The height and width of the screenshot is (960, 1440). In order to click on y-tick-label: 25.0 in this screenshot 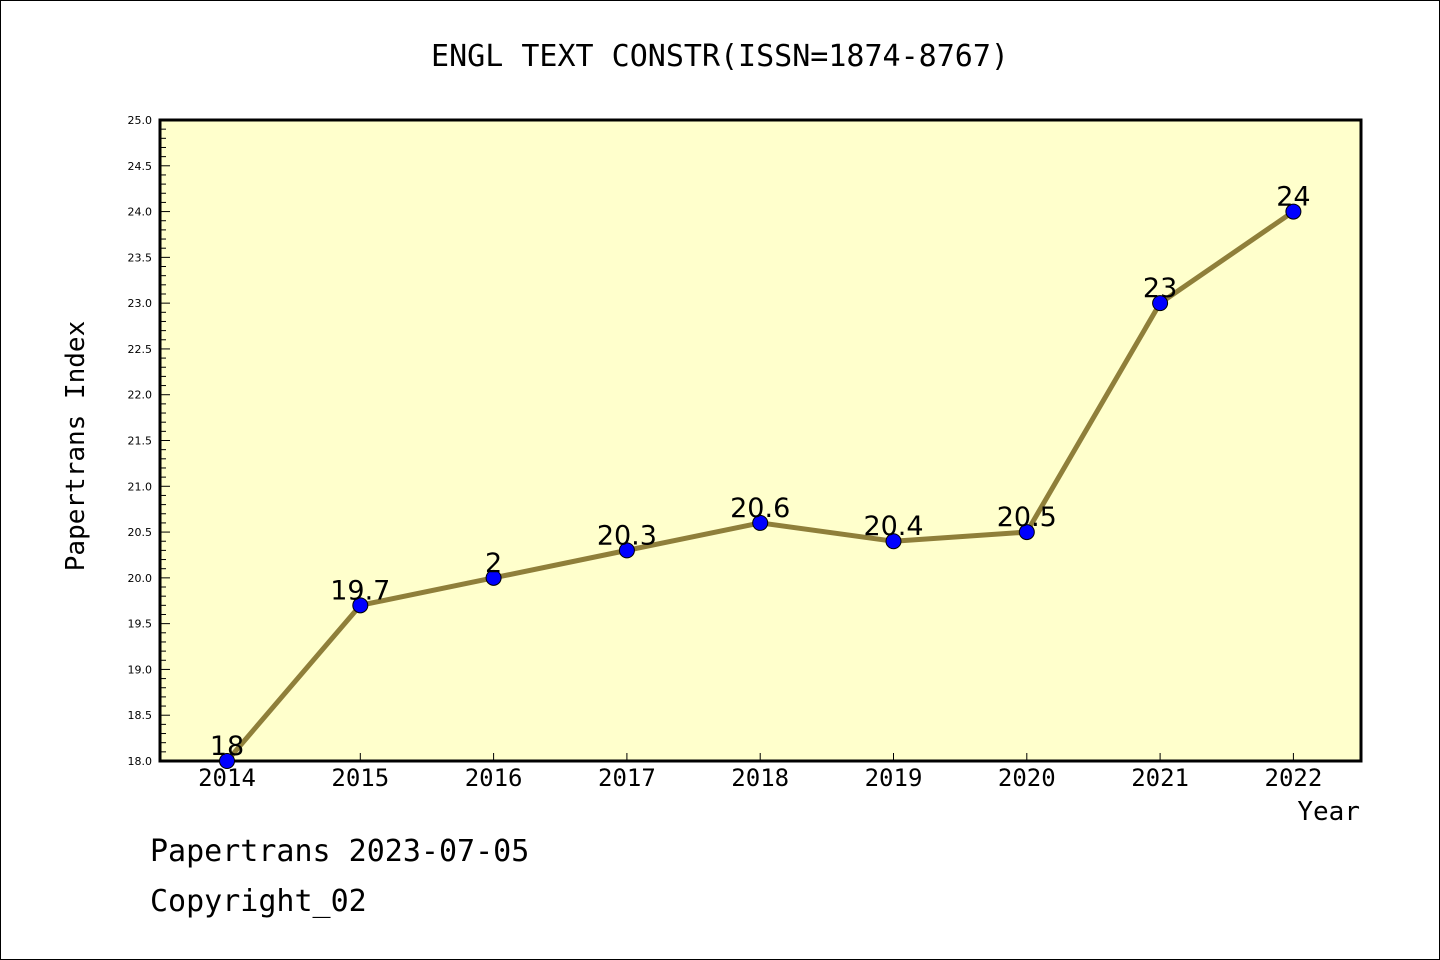, I will do `click(140, 120)`.